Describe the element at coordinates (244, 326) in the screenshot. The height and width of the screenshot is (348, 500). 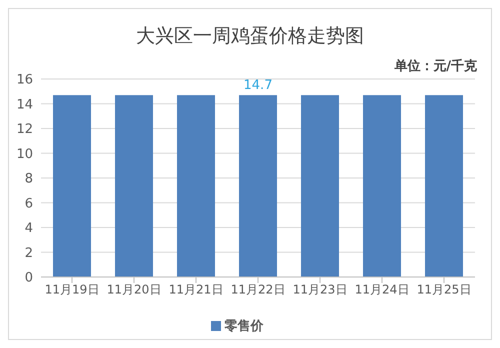
I see `legend-label: 零售价` at that location.